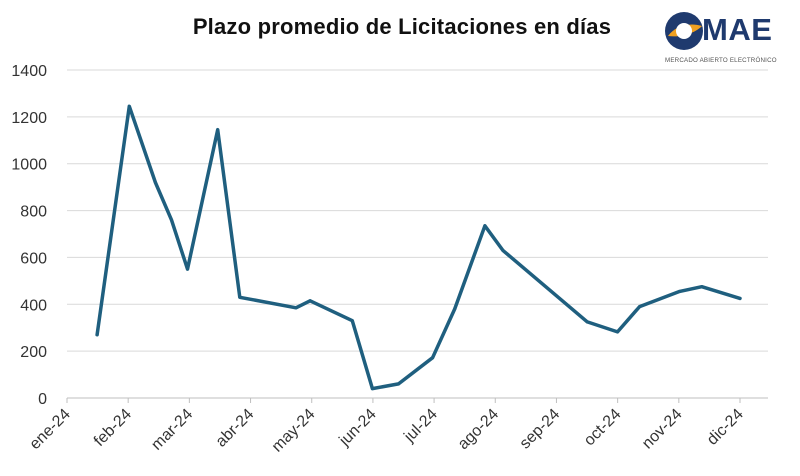  What do you see at coordinates (603, 428) in the screenshot?
I see `x-tick-label: oct-24` at bounding box center [603, 428].